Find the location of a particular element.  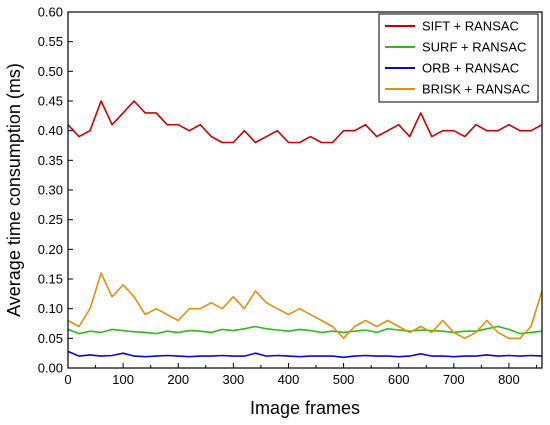

legend-label-1: SIFT + RANSAC is located at coordinates (470, 26).